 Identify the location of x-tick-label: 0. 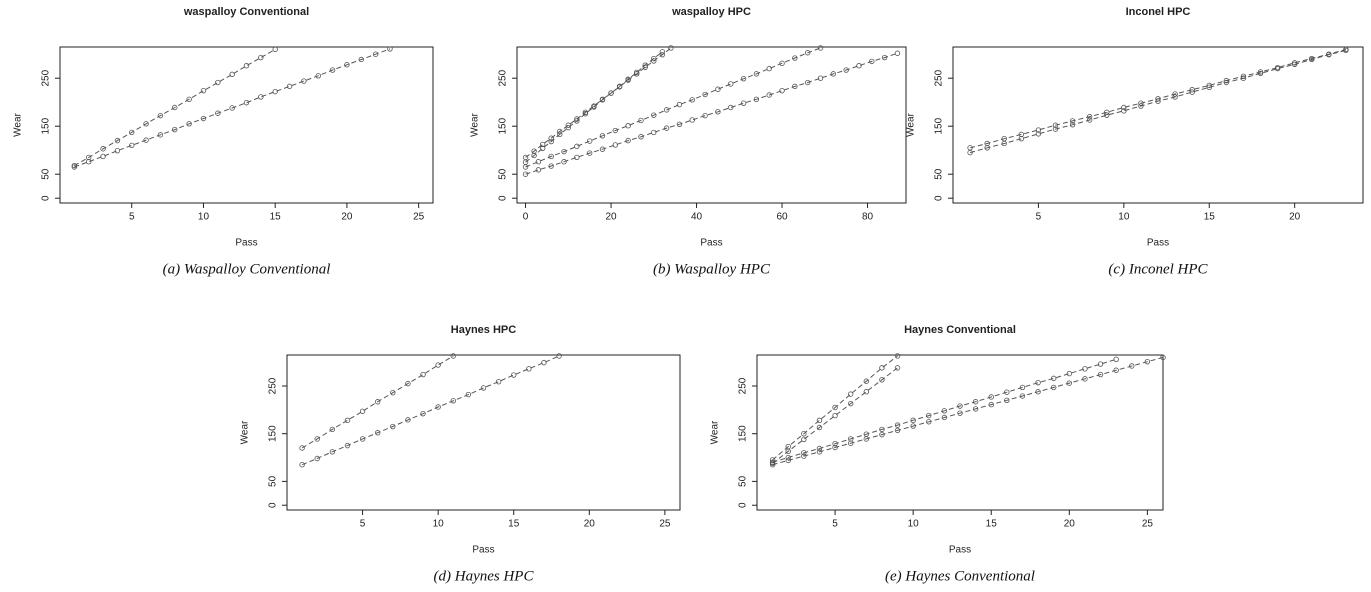
(526, 217).